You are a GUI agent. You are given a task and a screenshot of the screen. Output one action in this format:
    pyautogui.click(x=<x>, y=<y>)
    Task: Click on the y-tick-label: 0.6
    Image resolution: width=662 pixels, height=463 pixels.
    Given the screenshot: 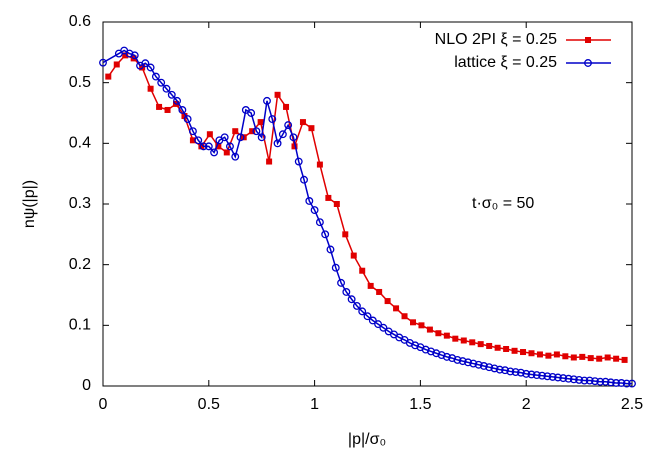 What is the action you would take?
    pyautogui.click(x=80, y=21)
    